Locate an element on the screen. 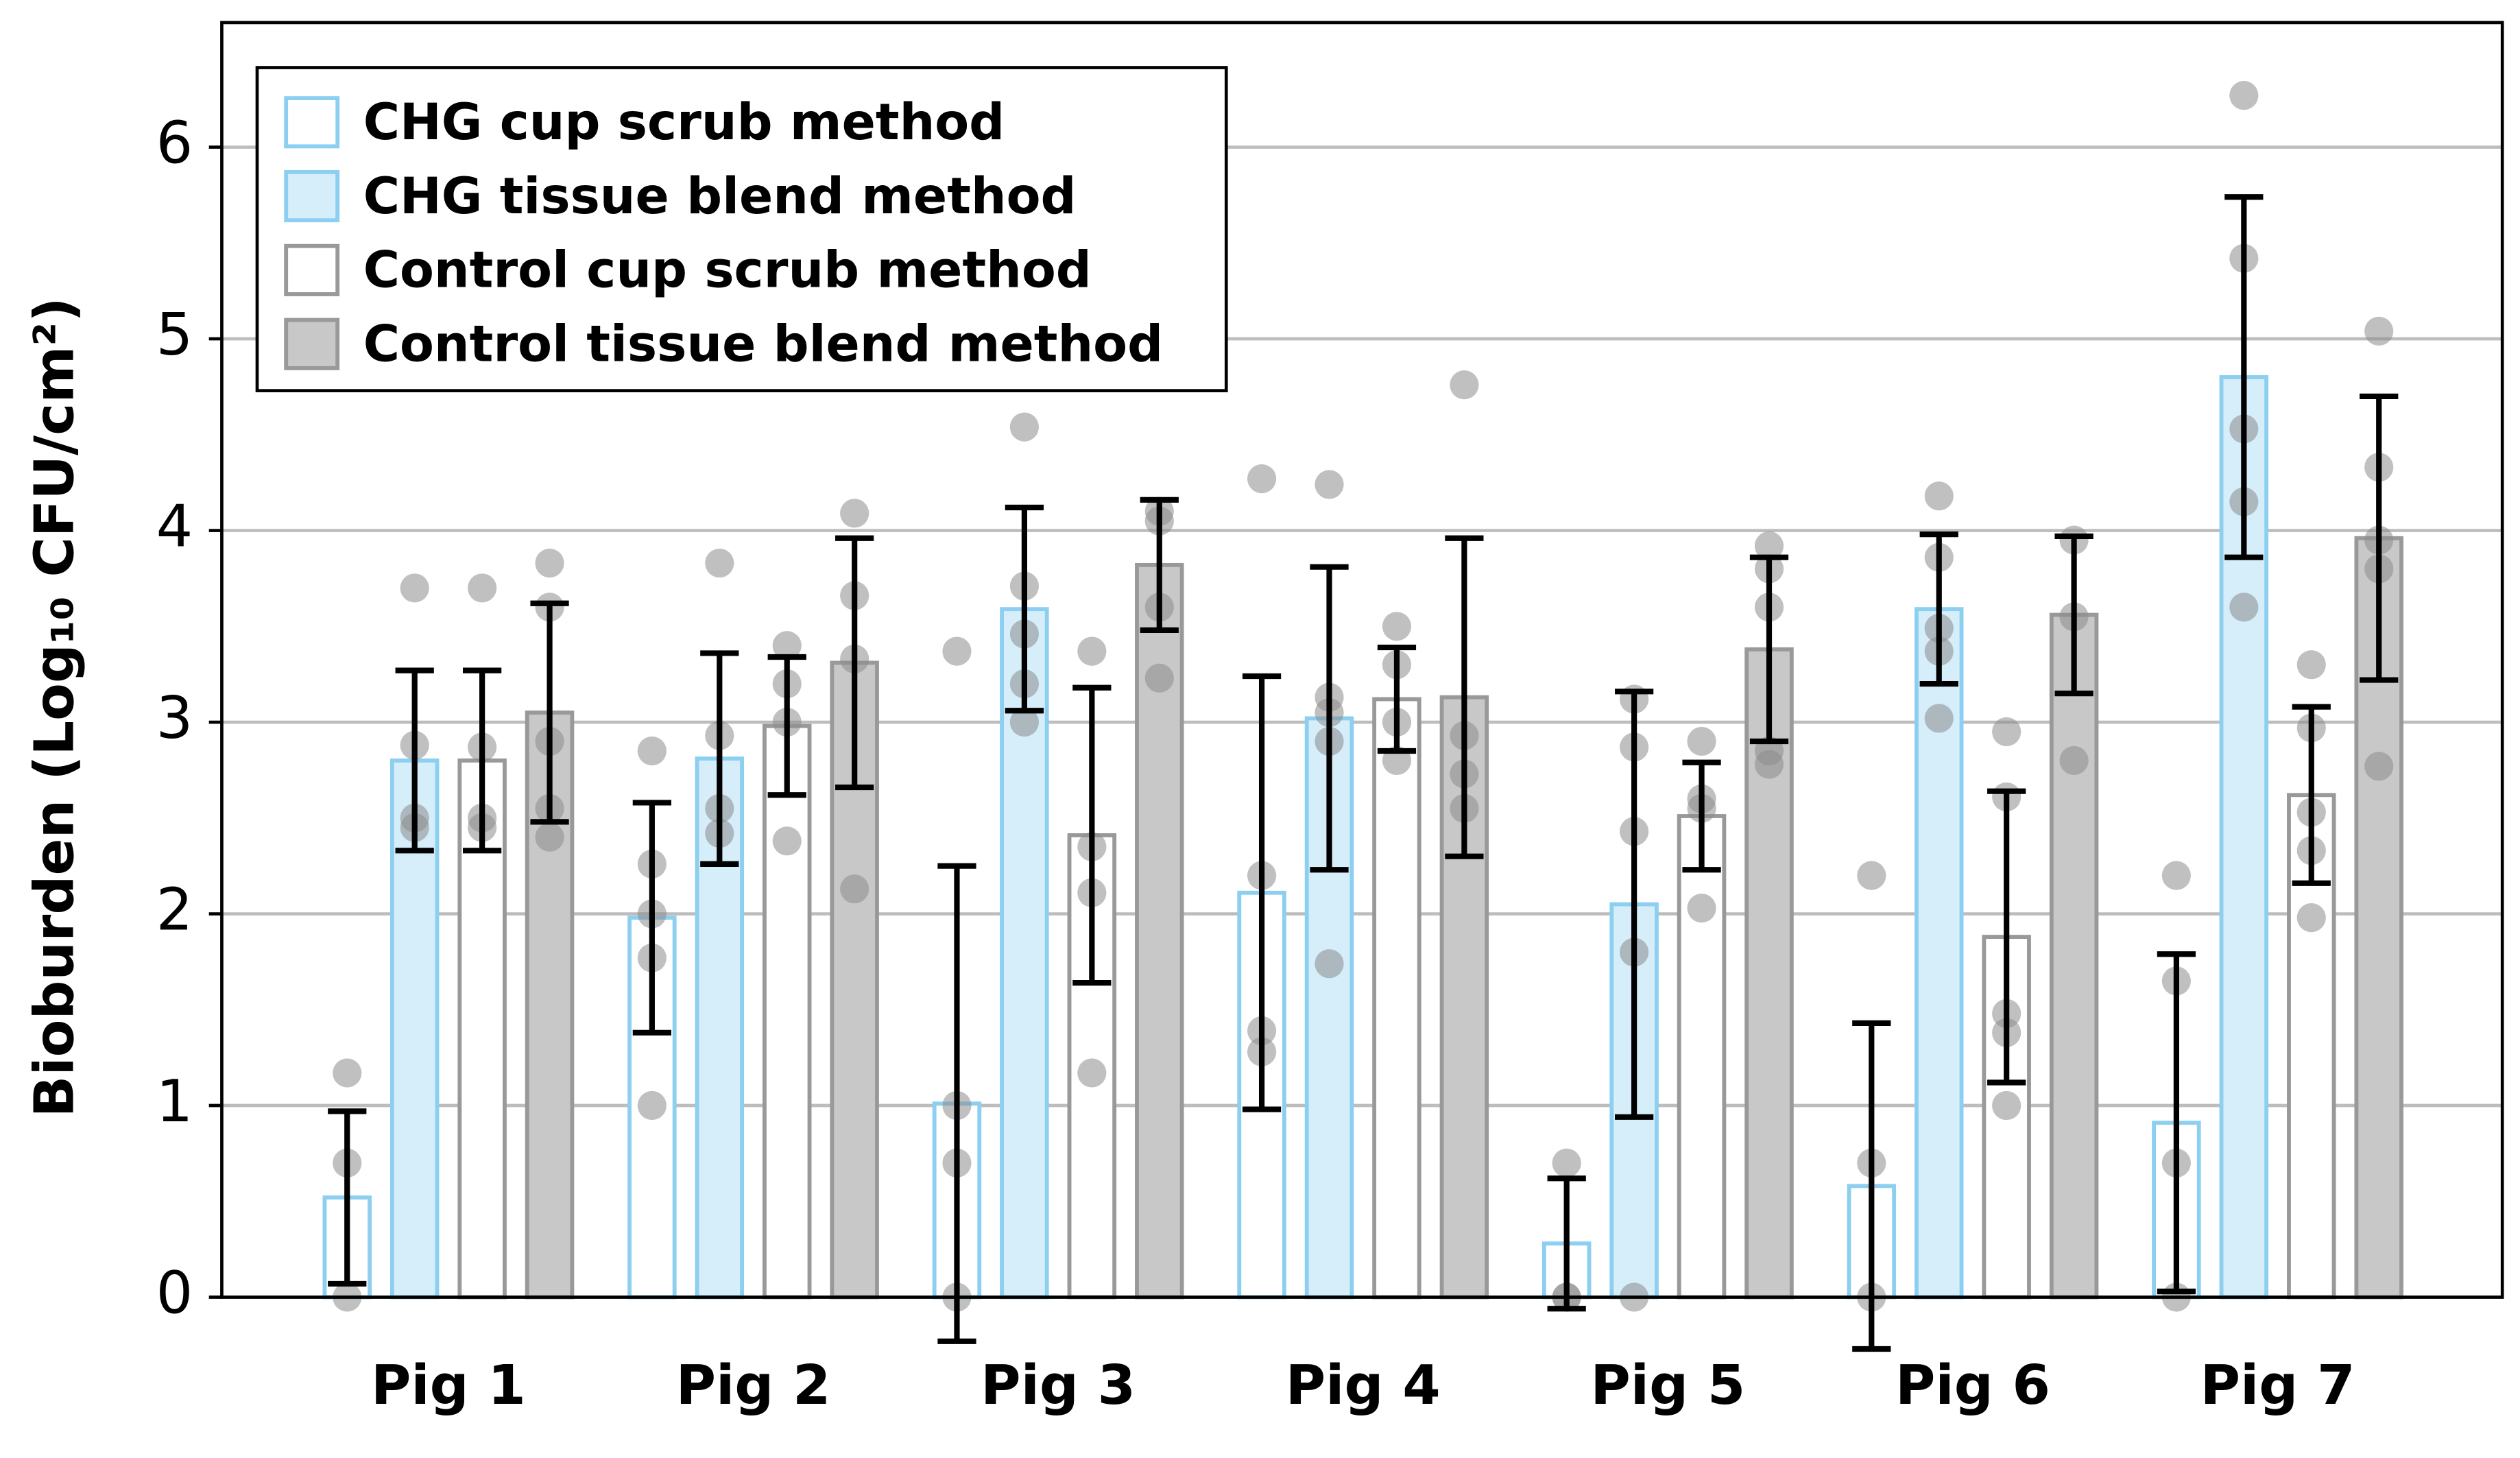 This screenshot has width=2520, height=1458. legend-label: CHG cup scrub method is located at coordinates (684, 123).